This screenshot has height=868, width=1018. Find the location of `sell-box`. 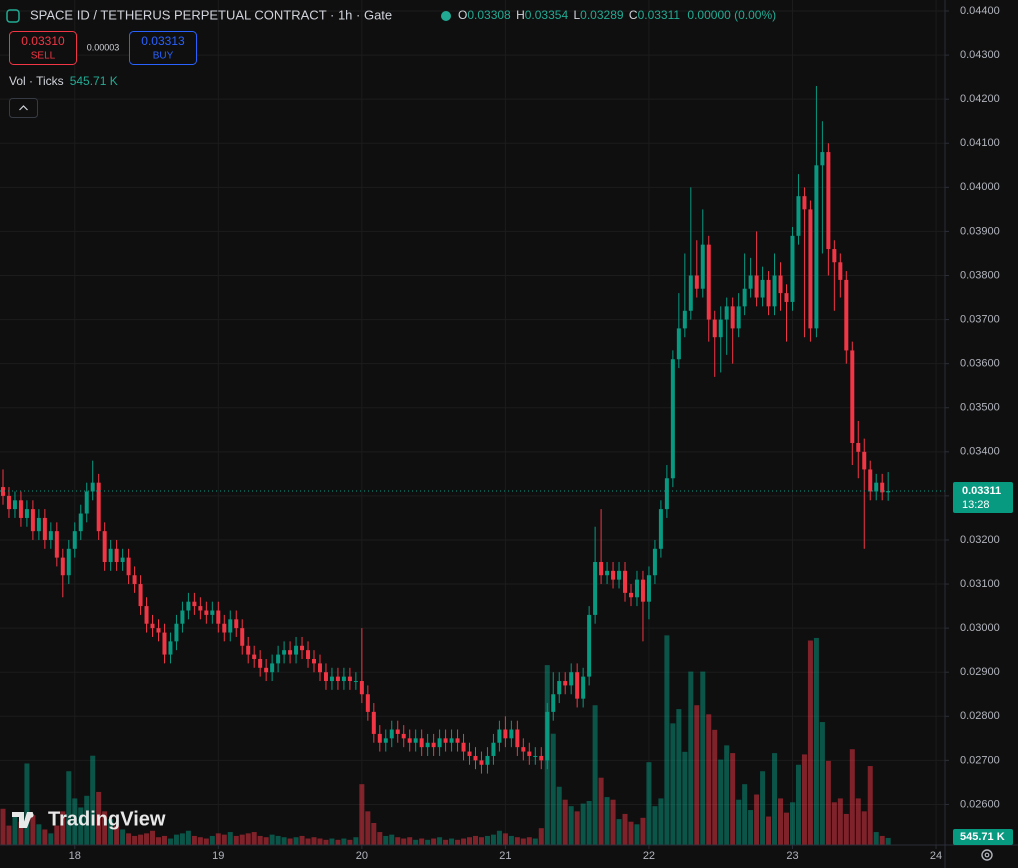

sell-box is located at coordinates (43, 48).